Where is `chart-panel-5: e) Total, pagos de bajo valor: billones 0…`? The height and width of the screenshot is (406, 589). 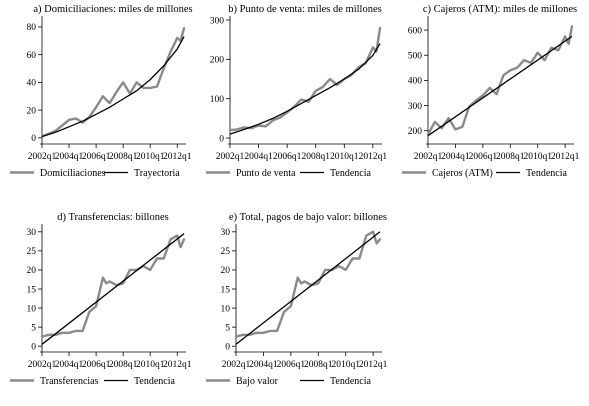
chart-panel-5: e) Total, pagos de bajo valor: billones 0… is located at coordinates (297, 299).